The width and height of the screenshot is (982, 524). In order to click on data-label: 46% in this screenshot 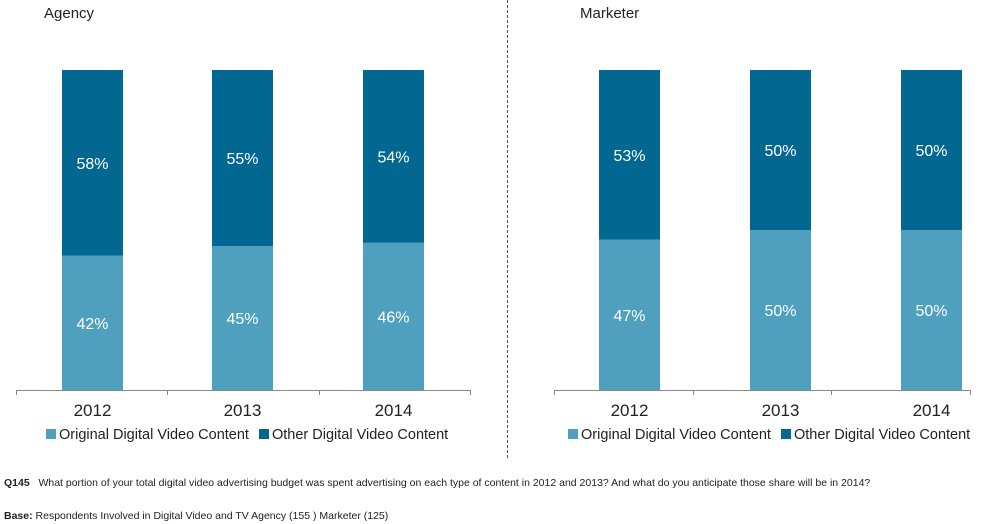, I will do `click(393, 317)`.